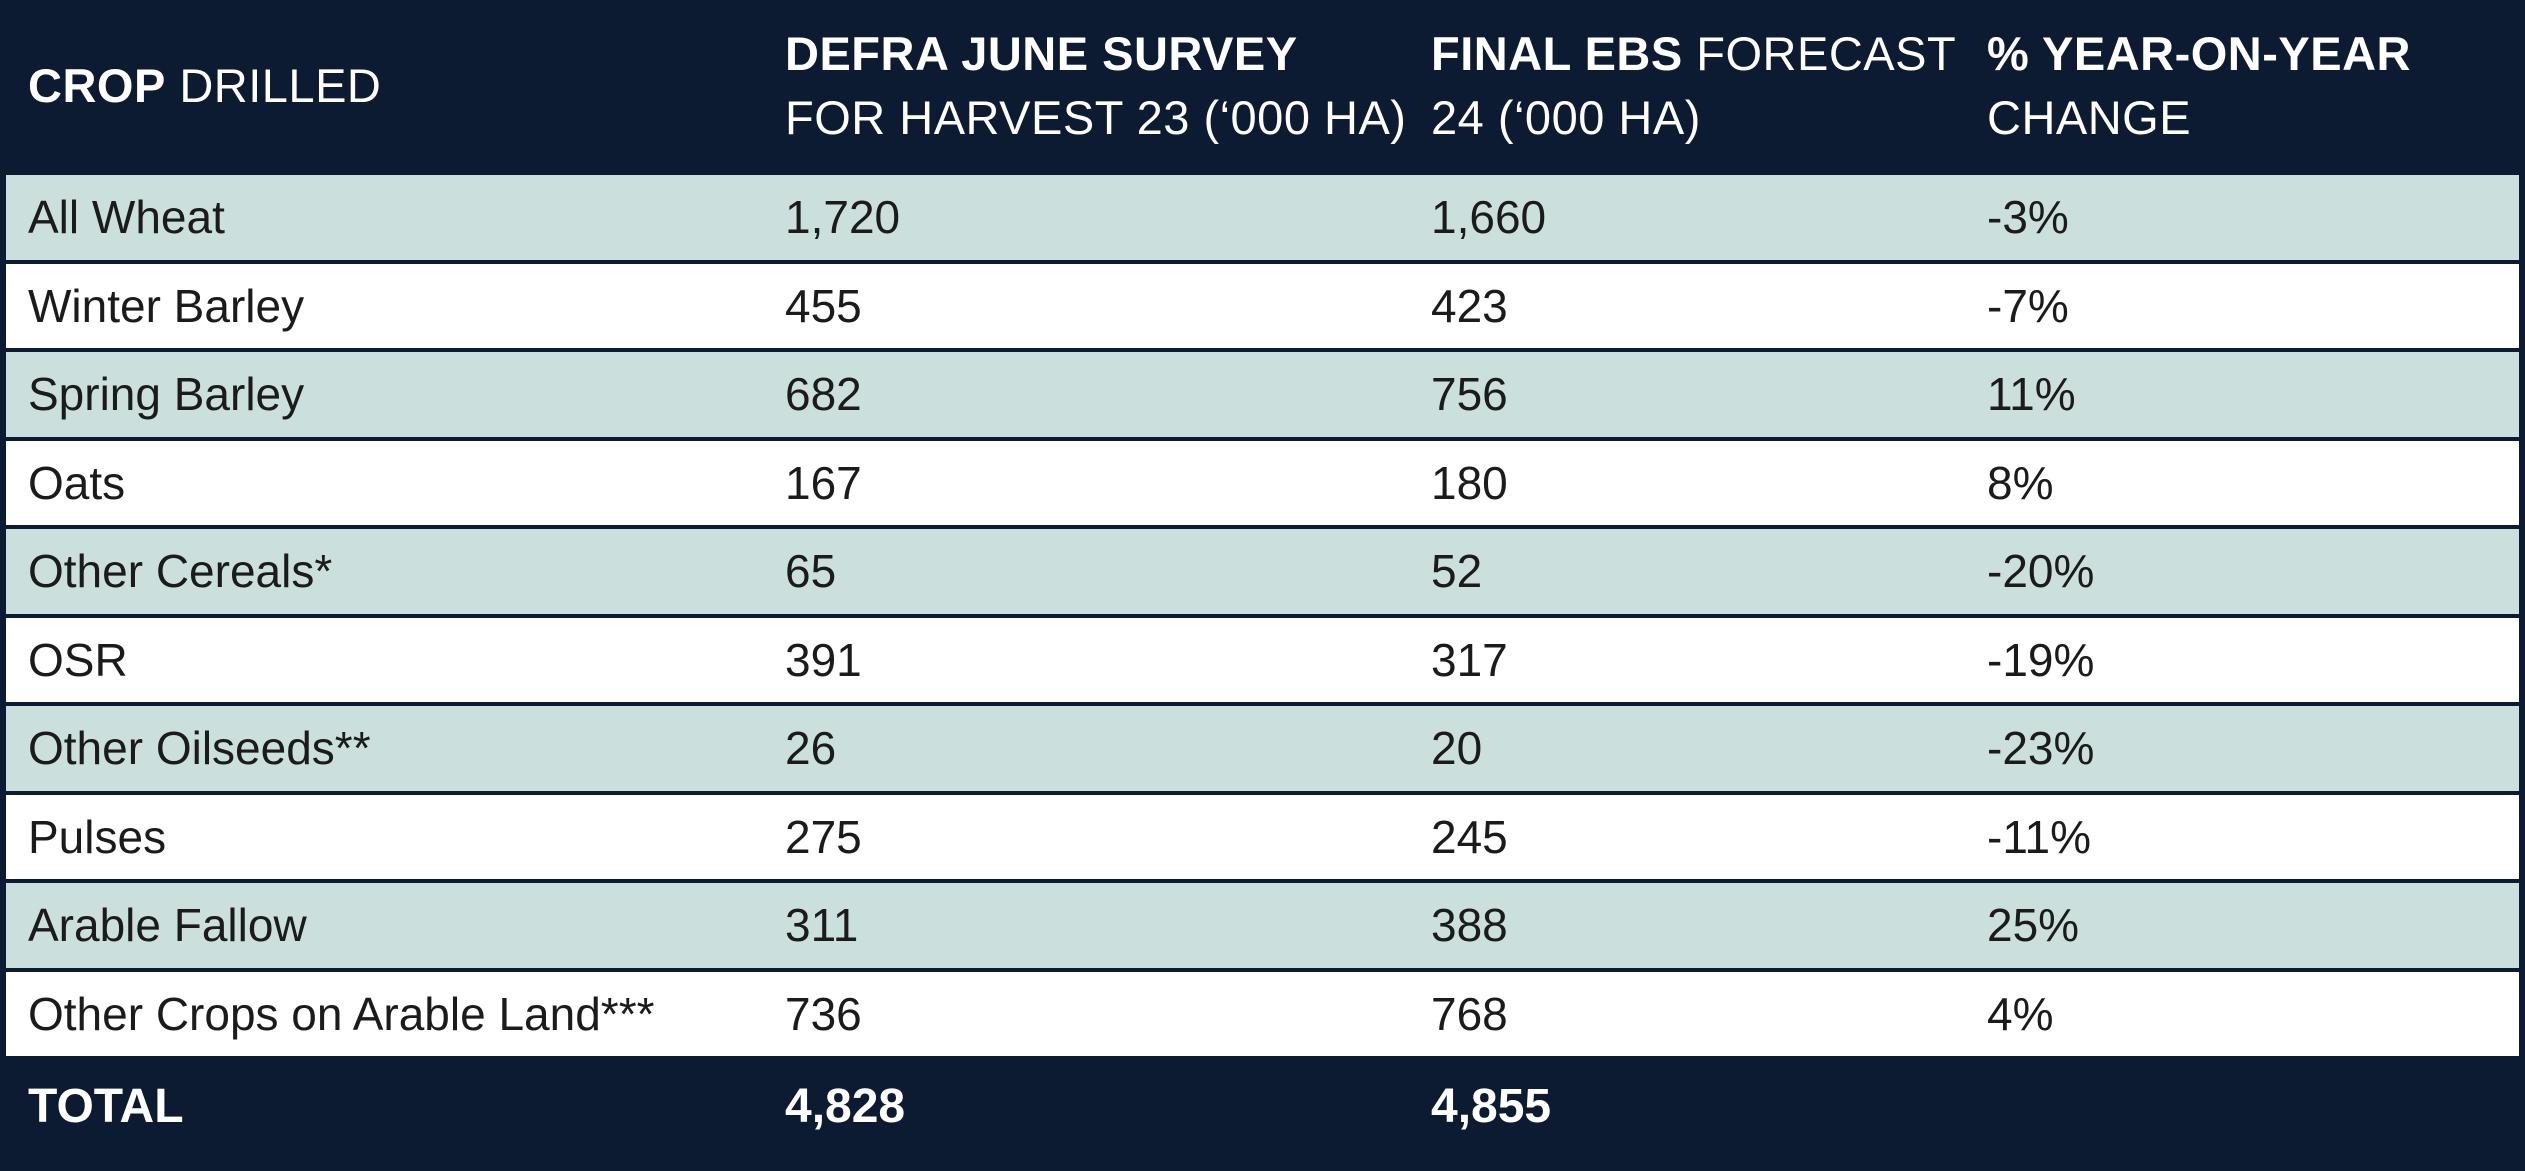  Describe the element at coordinates (1086, 1013) in the screenshot. I see `defra-cell: 736` at that location.